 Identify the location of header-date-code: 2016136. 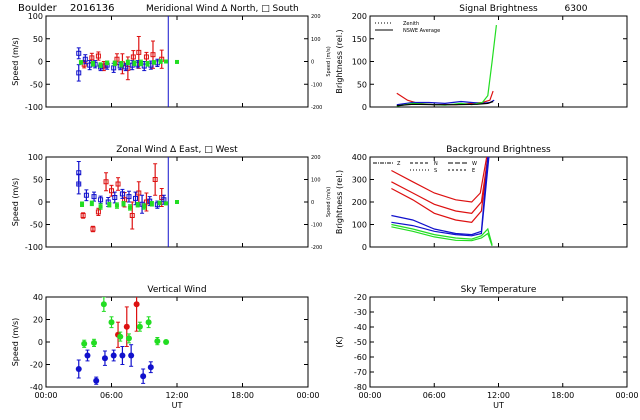
(92, 8).